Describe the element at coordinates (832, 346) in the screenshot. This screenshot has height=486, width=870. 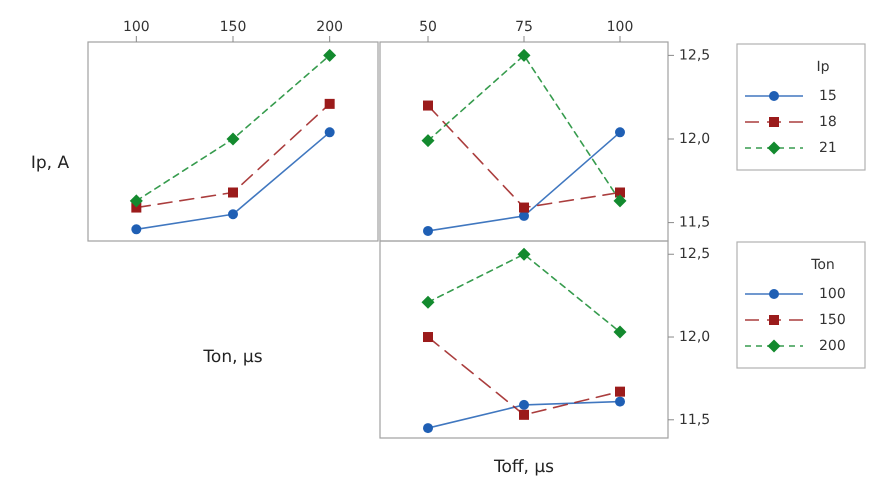
I see `legend-label: 200` at that location.